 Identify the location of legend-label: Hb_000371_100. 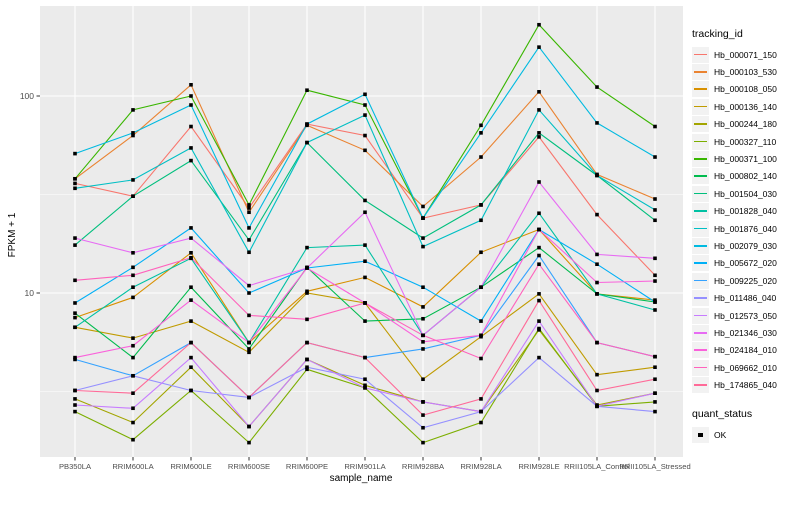
(745, 159).